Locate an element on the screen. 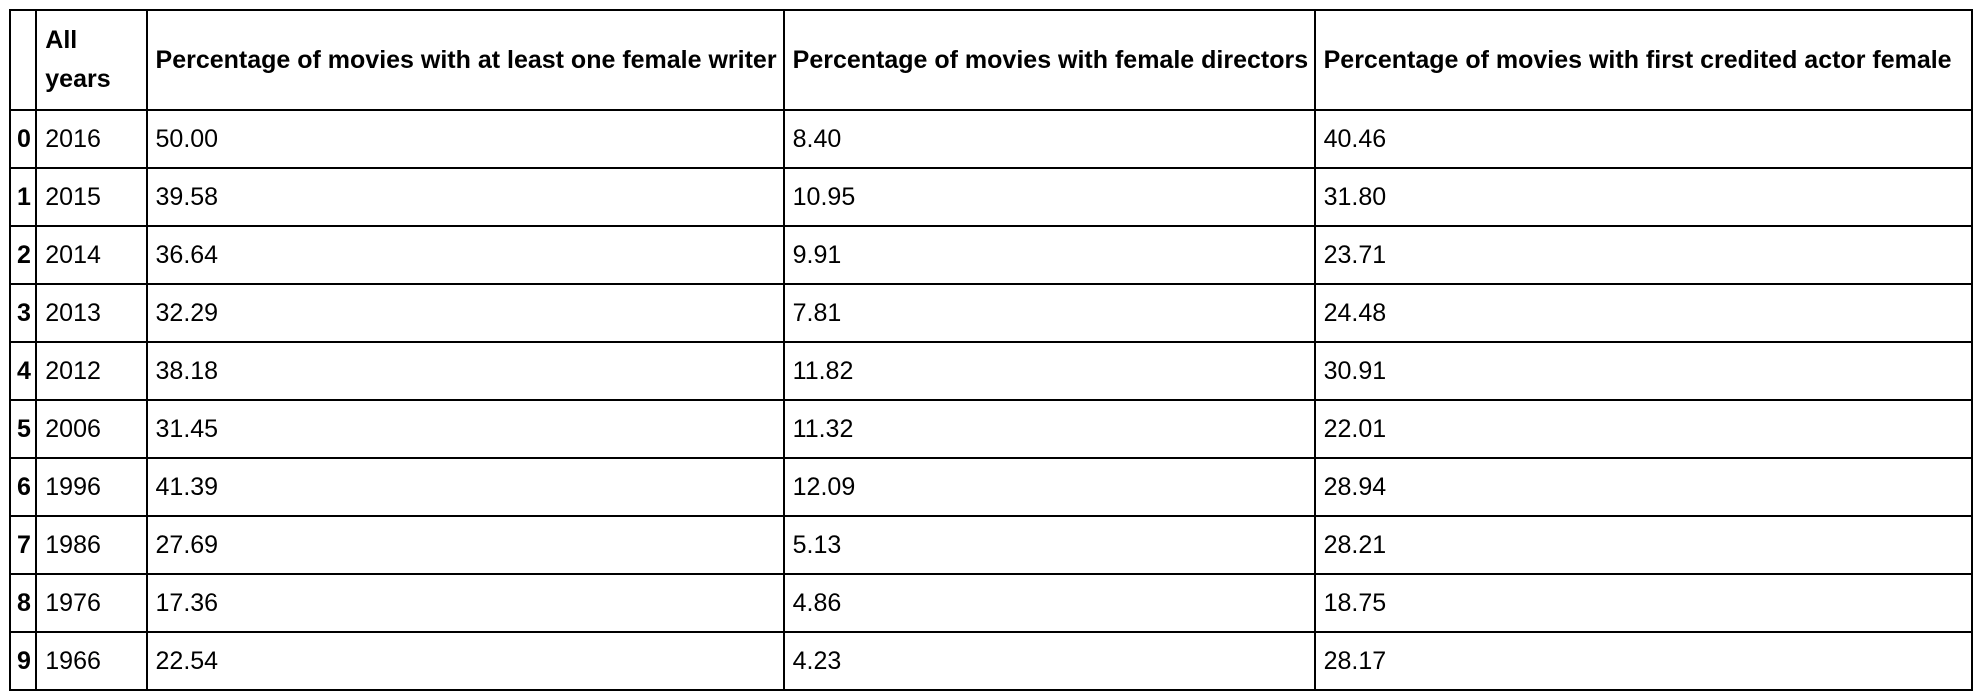 The height and width of the screenshot is (698, 1984). cell-female-actor: 28.17 is located at coordinates (1643, 661).